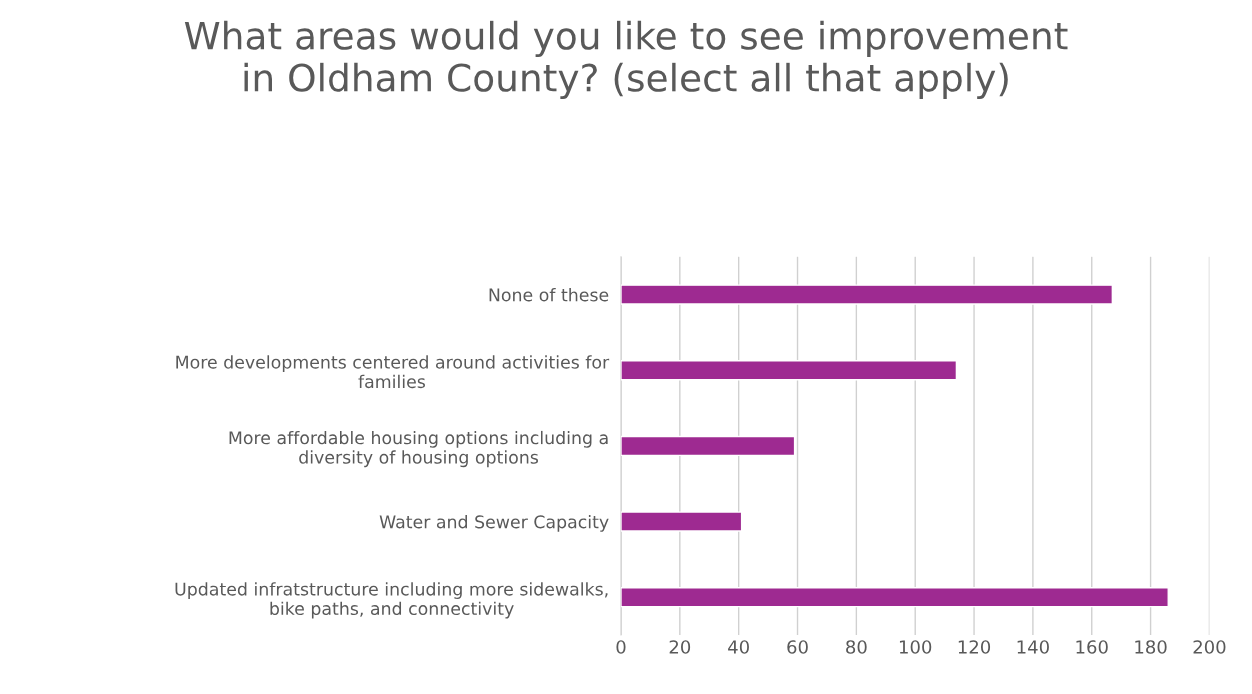 The image size is (1252, 694). What do you see at coordinates (1033, 647) in the screenshot?
I see `x-tick-label: 140` at bounding box center [1033, 647].